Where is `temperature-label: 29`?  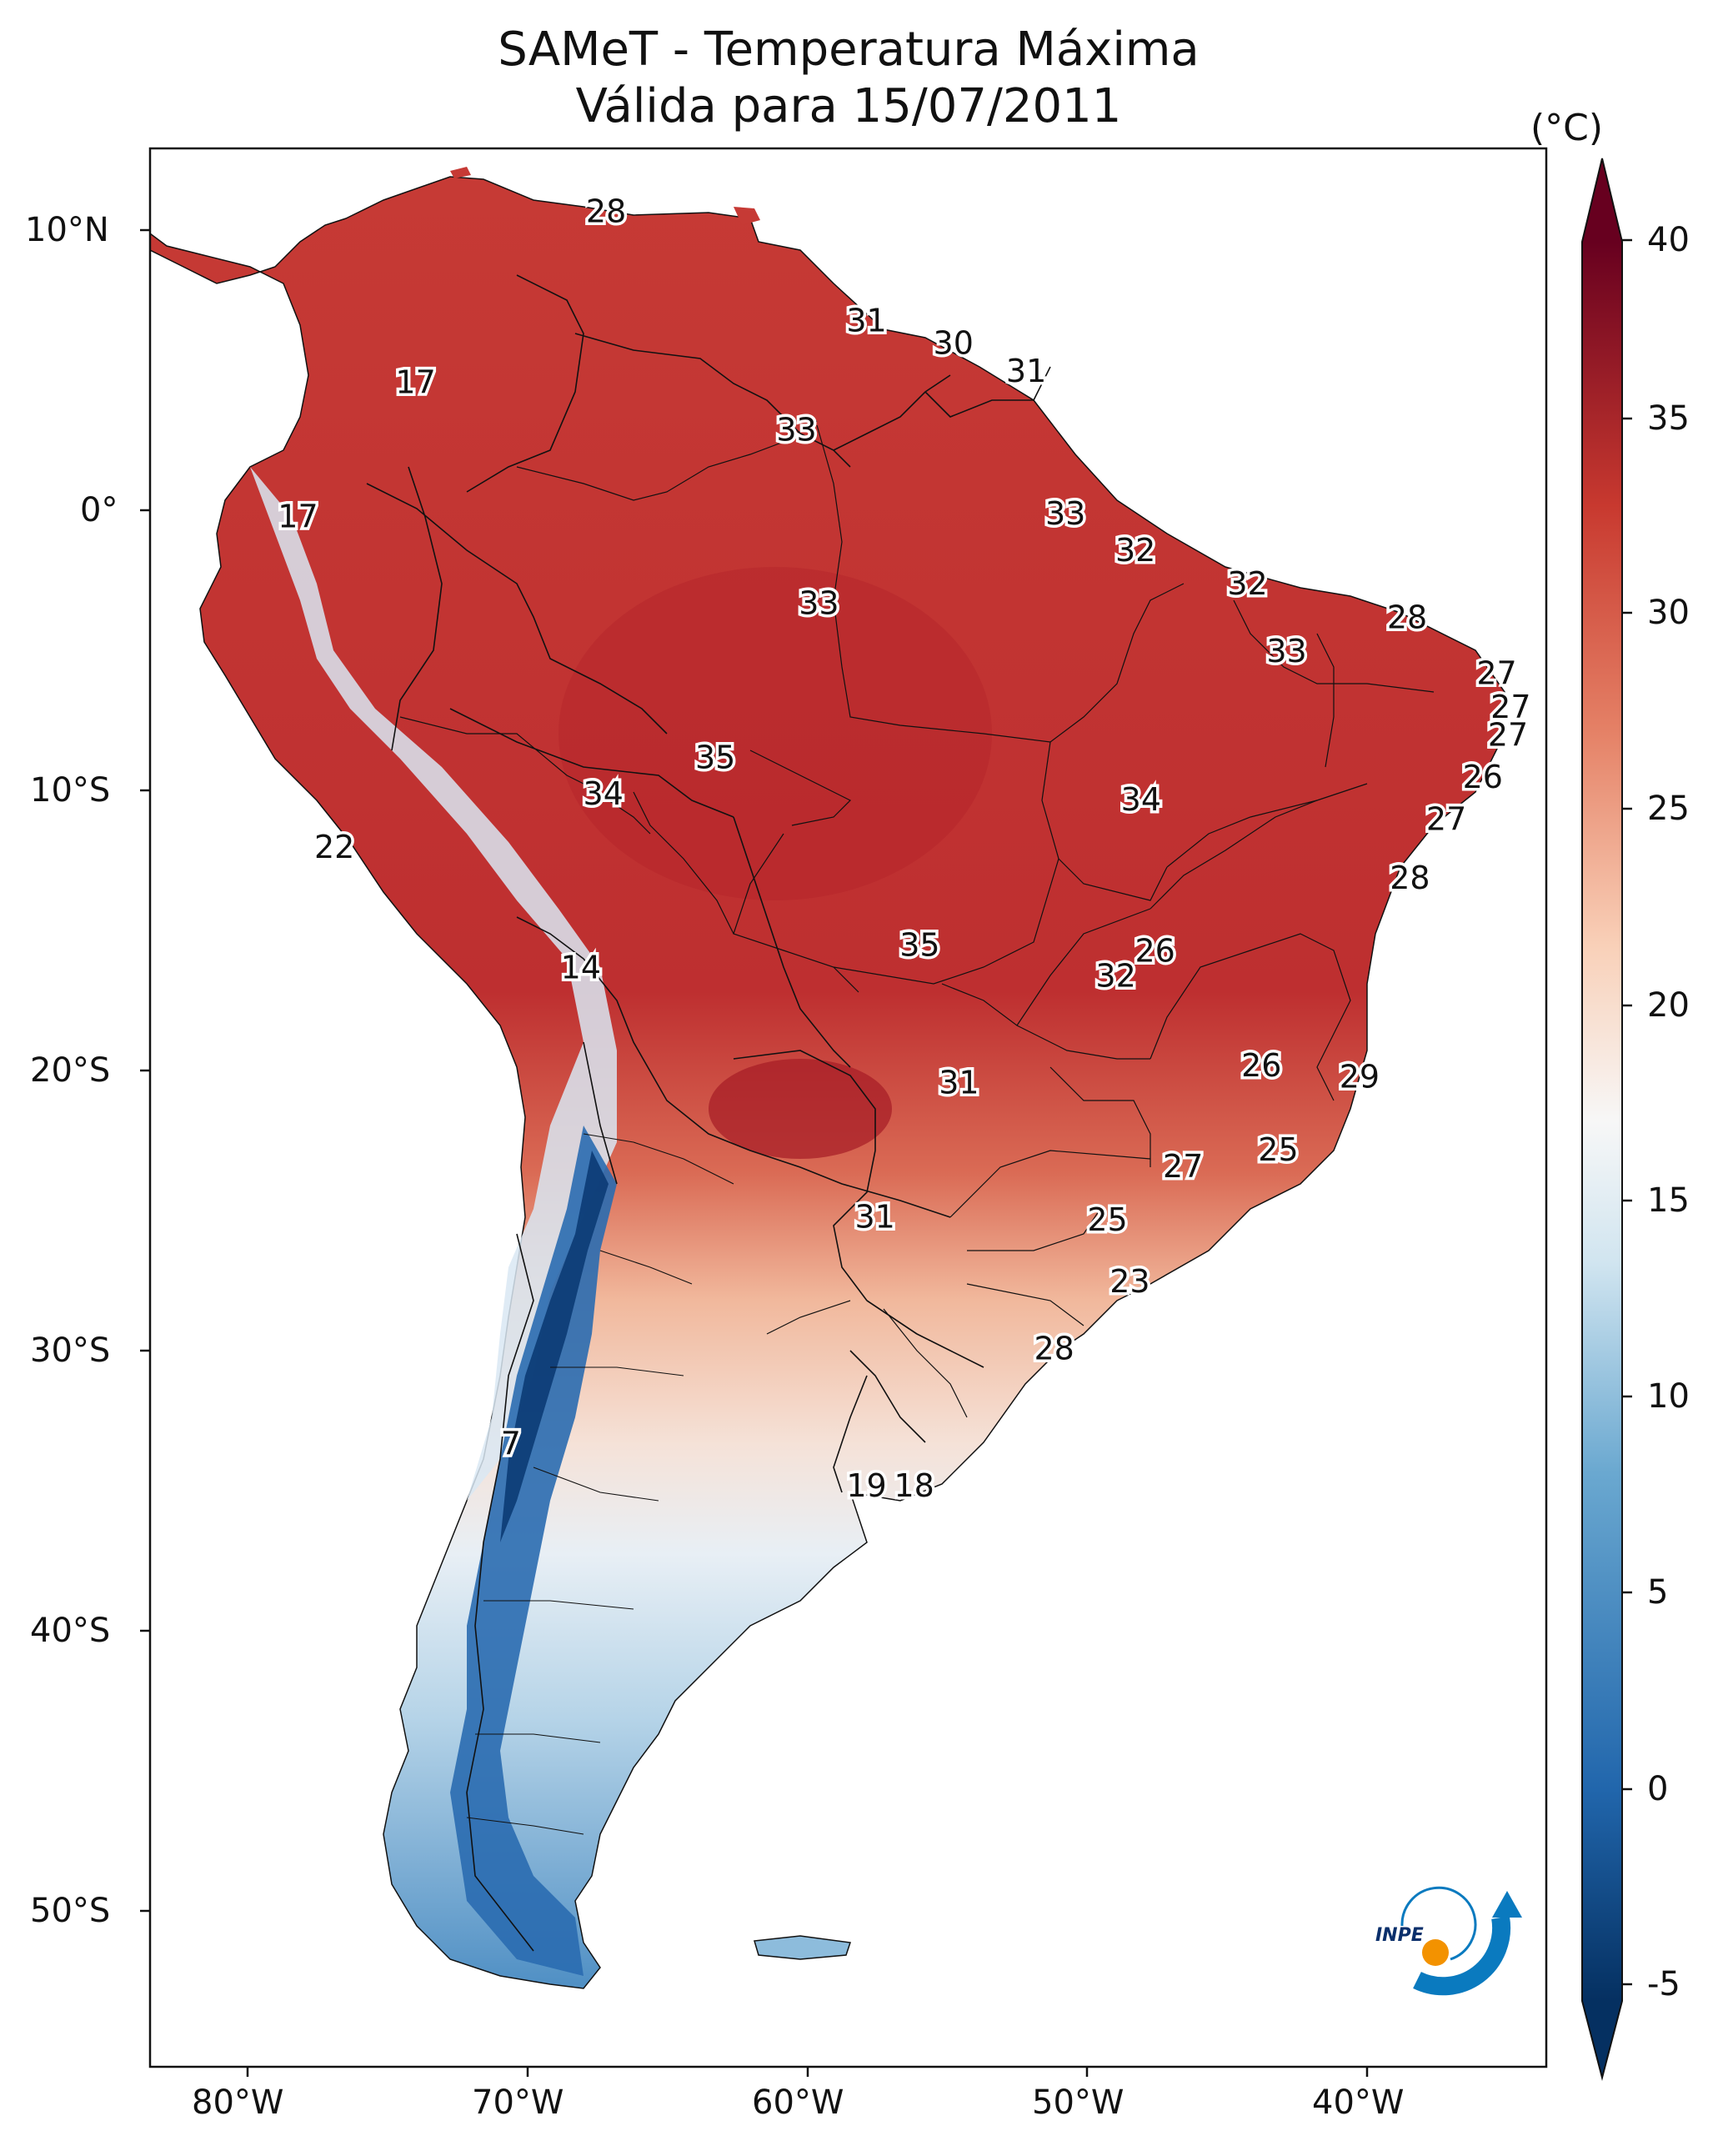
temperature-label: 29 is located at coordinates (1360, 1077).